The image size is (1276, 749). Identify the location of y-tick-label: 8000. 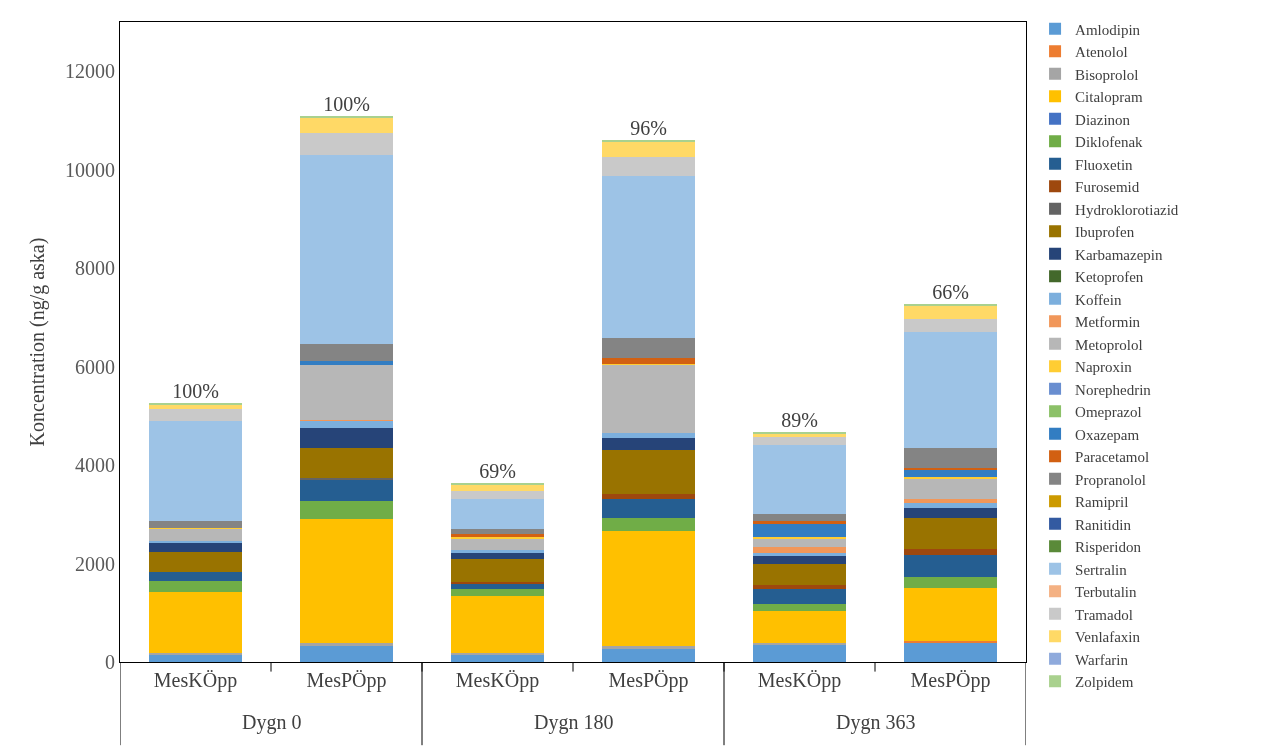
(95, 268).